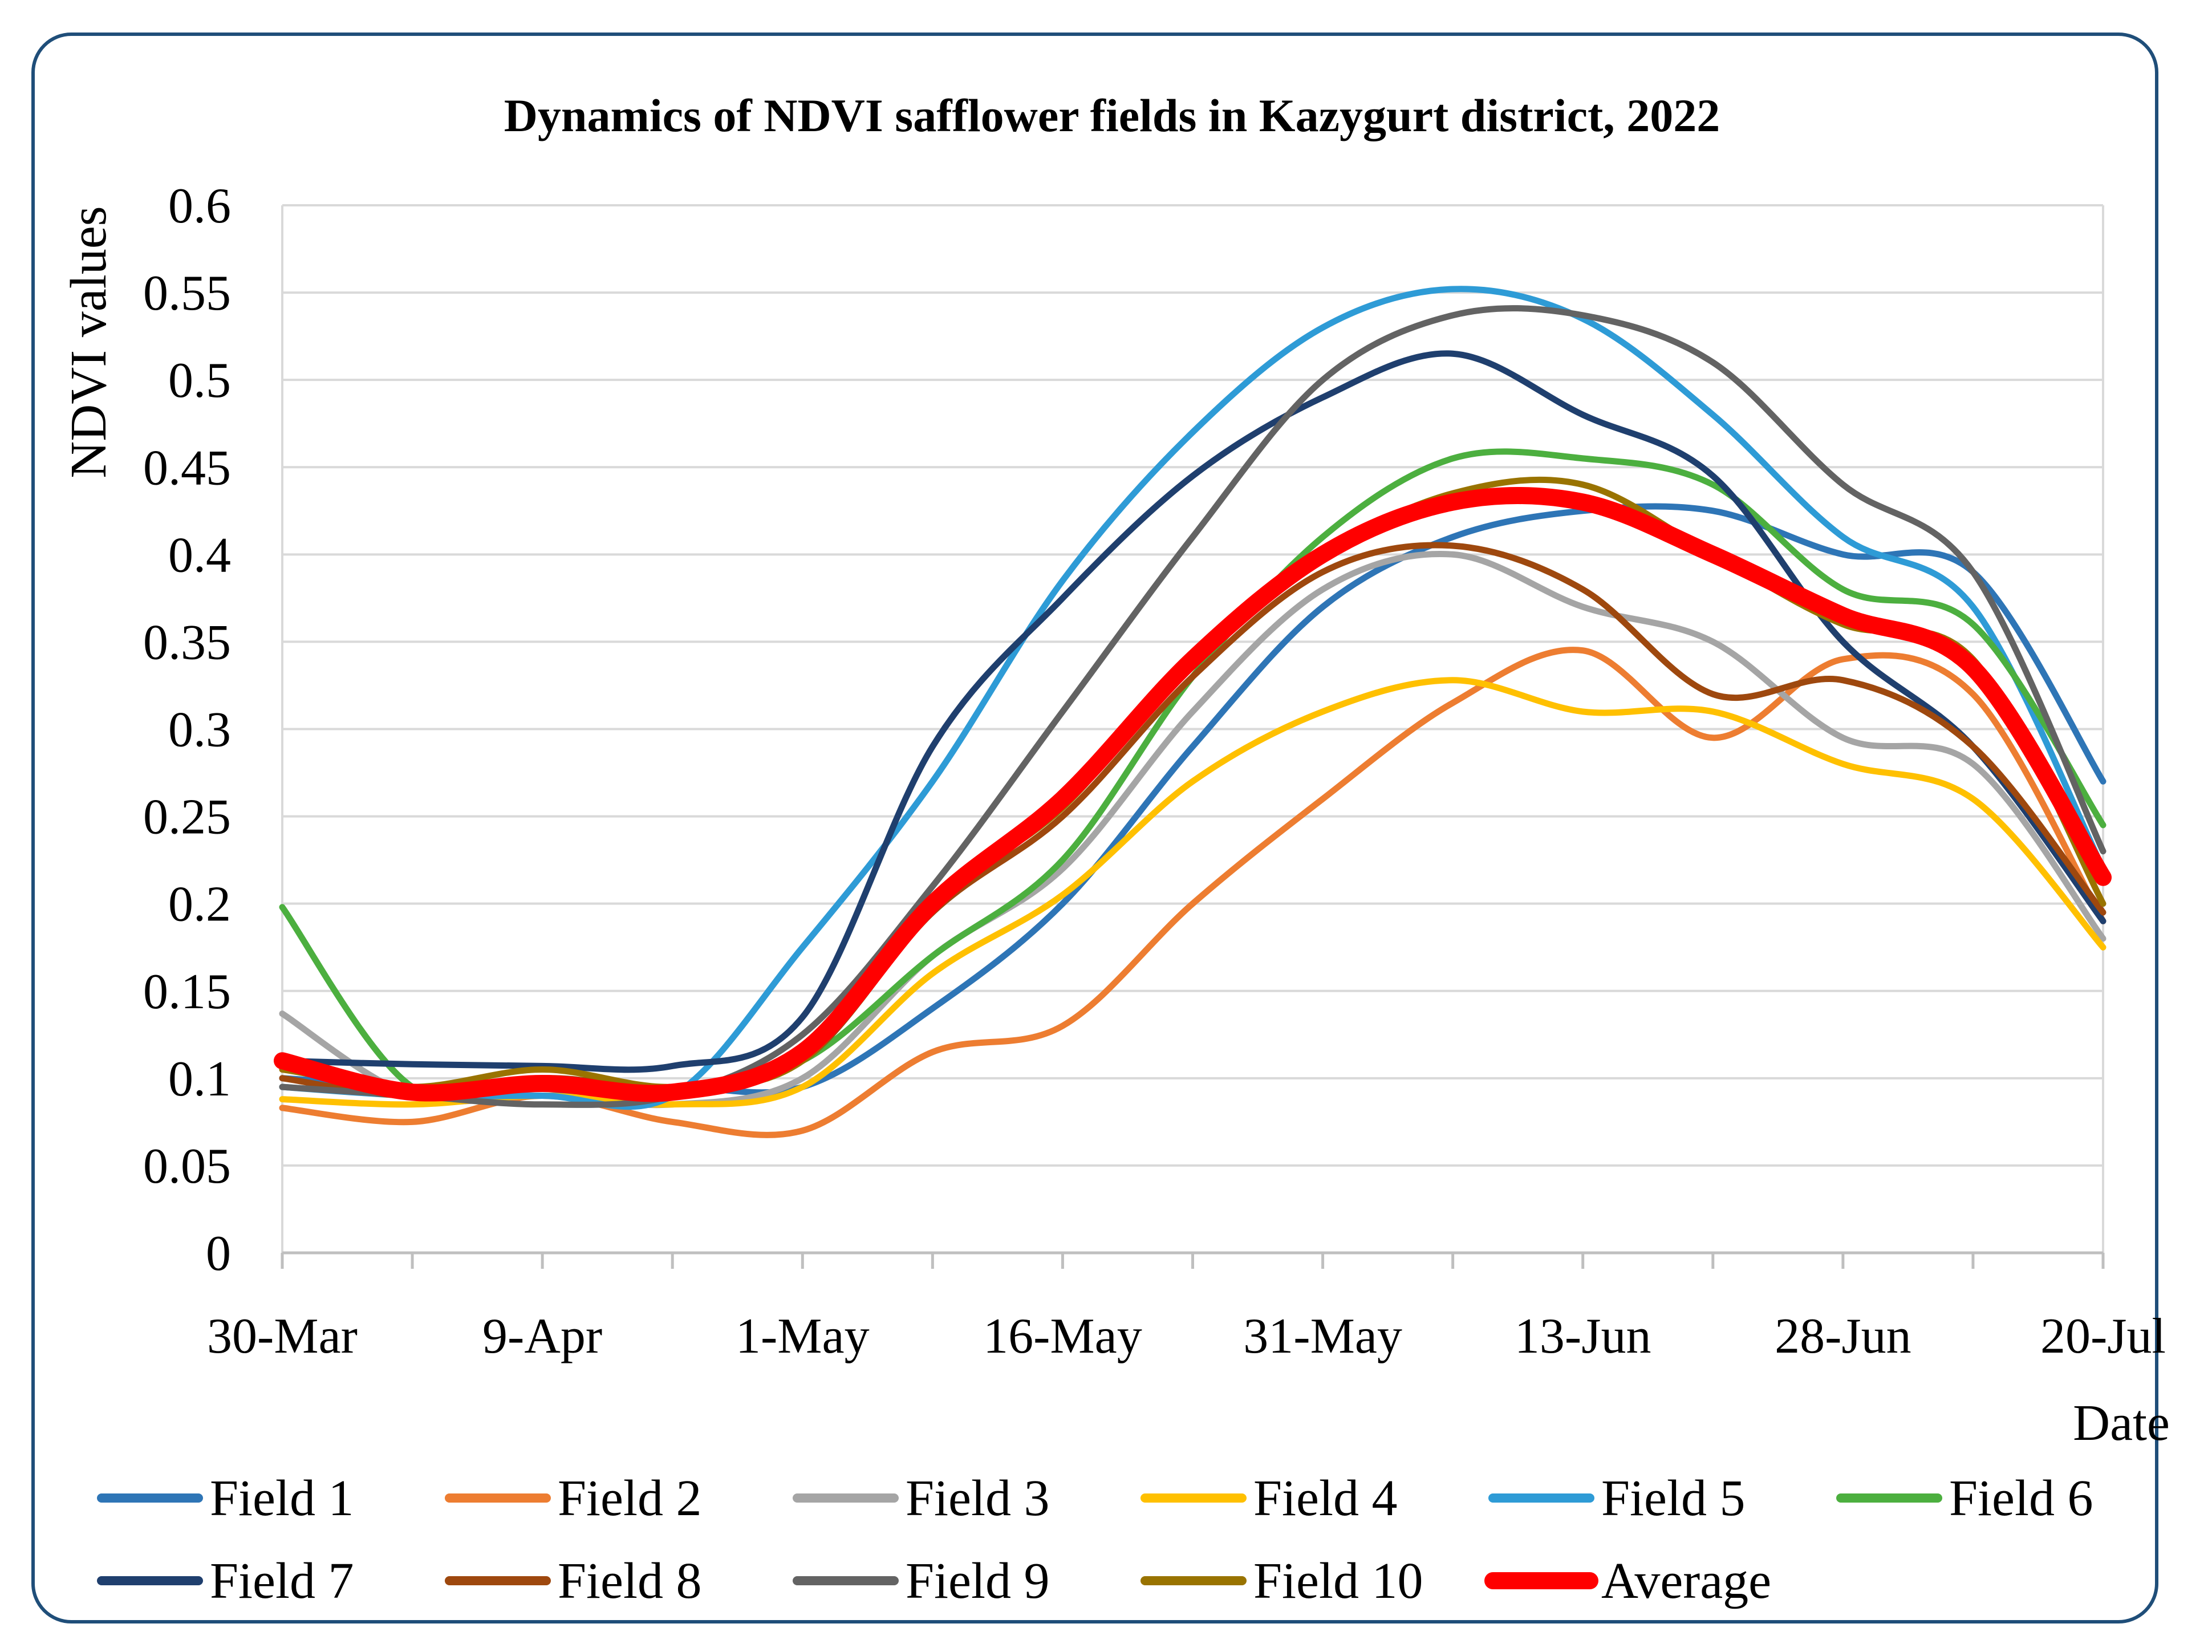 The height and width of the screenshot is (1652, 2212). Describe the element at coordinates (187, 992) in the screenshot. I see `y-tick-label: 0.15` at that location.